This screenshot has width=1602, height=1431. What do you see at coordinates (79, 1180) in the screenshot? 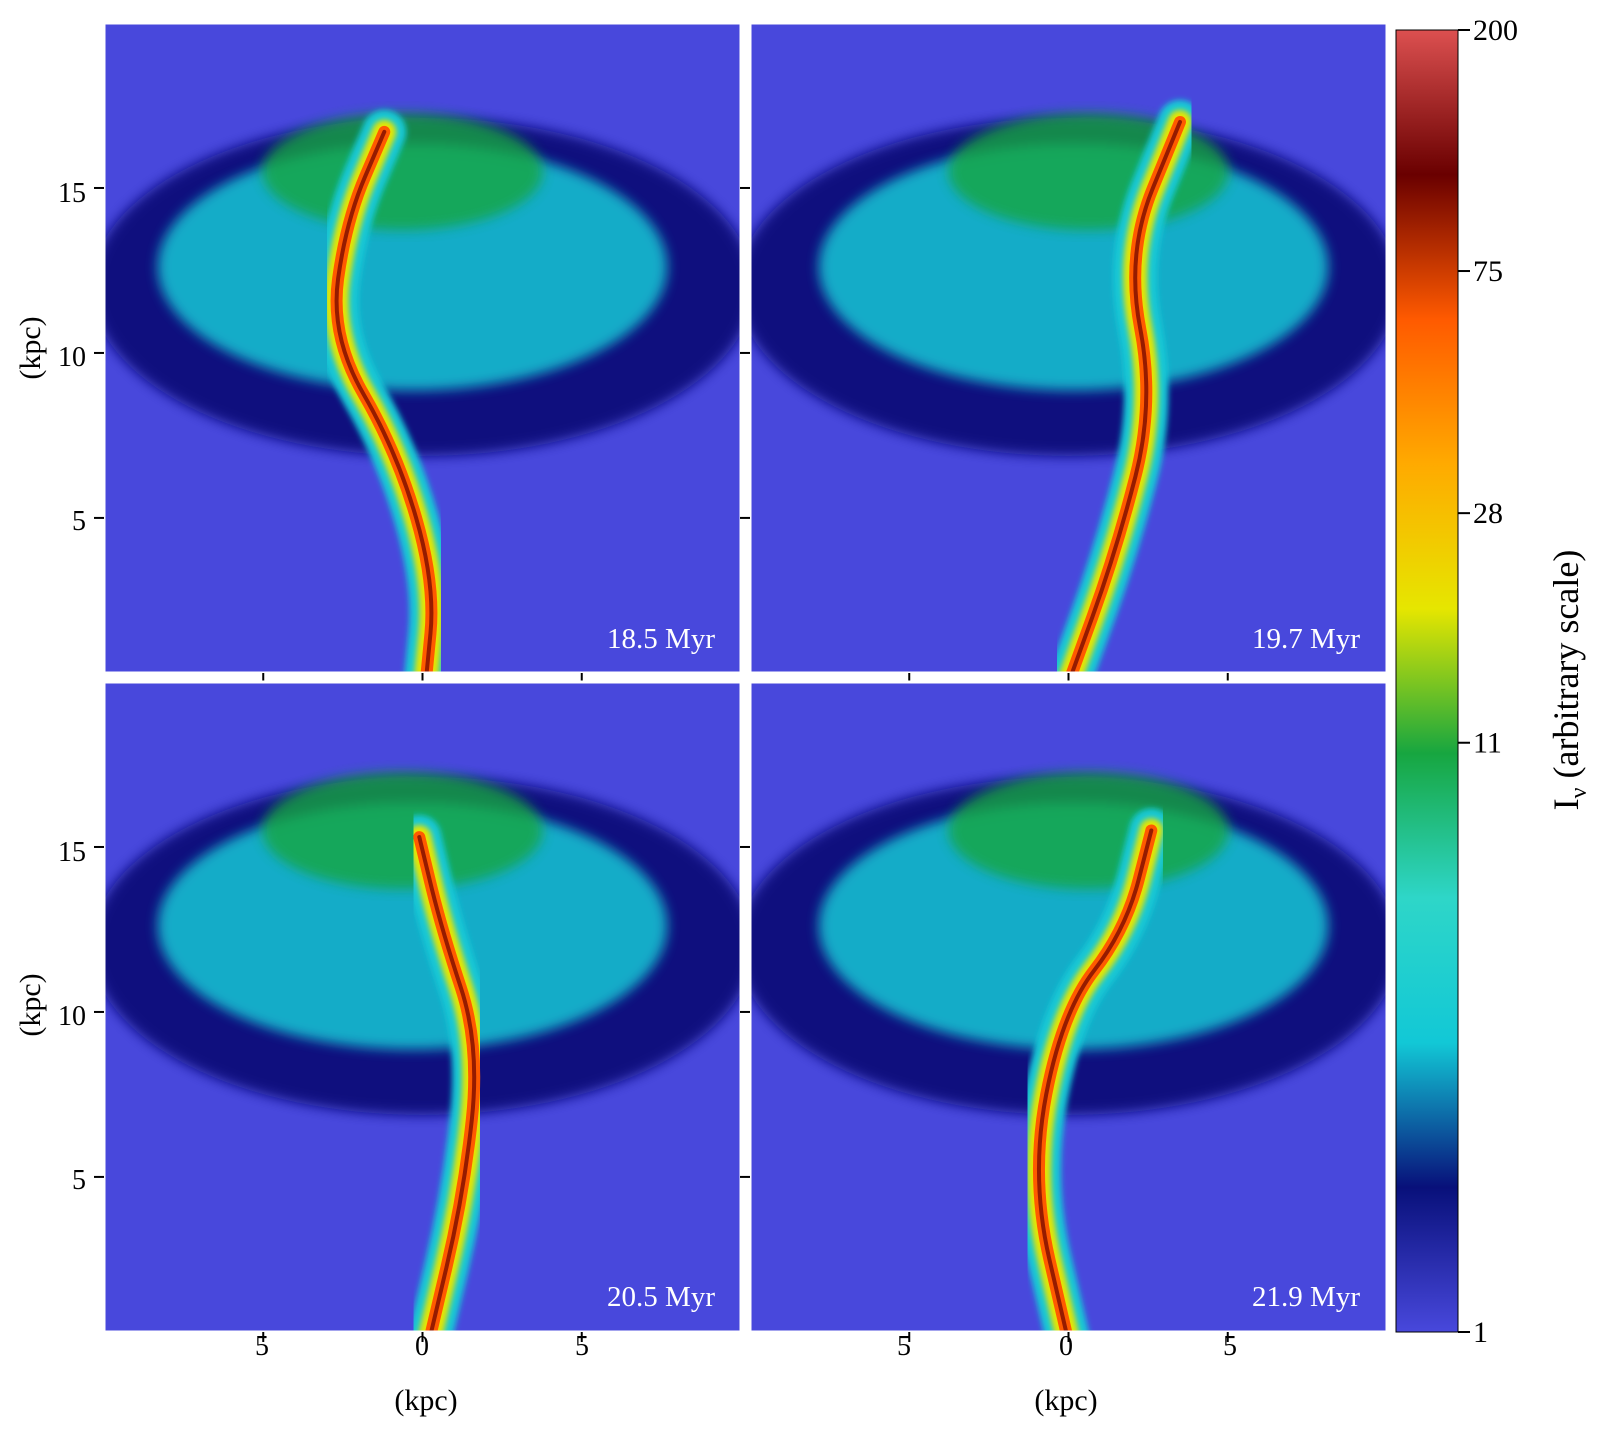
I see `y-tick-label-bottom-5: 5` at bounding box center [79, 1180].